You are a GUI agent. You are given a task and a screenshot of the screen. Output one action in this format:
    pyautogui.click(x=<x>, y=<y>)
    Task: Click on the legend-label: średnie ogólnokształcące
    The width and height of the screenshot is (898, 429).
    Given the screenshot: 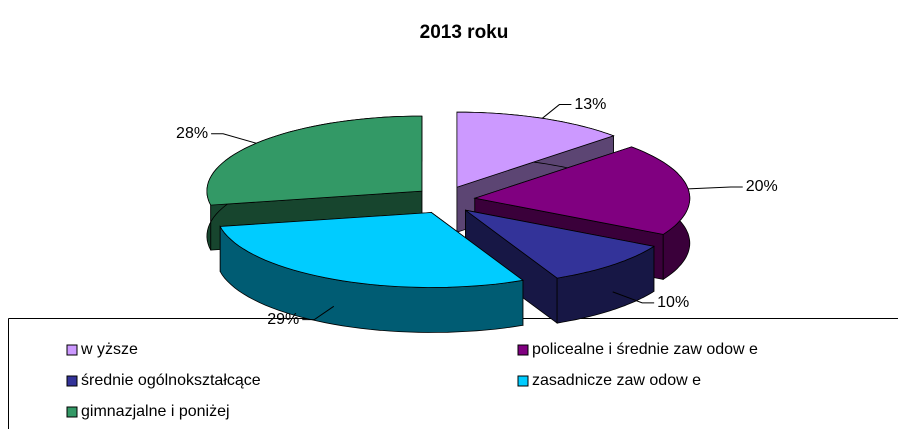 What is the action you would take?
    pyautogui.click(x=171, y=380)
    